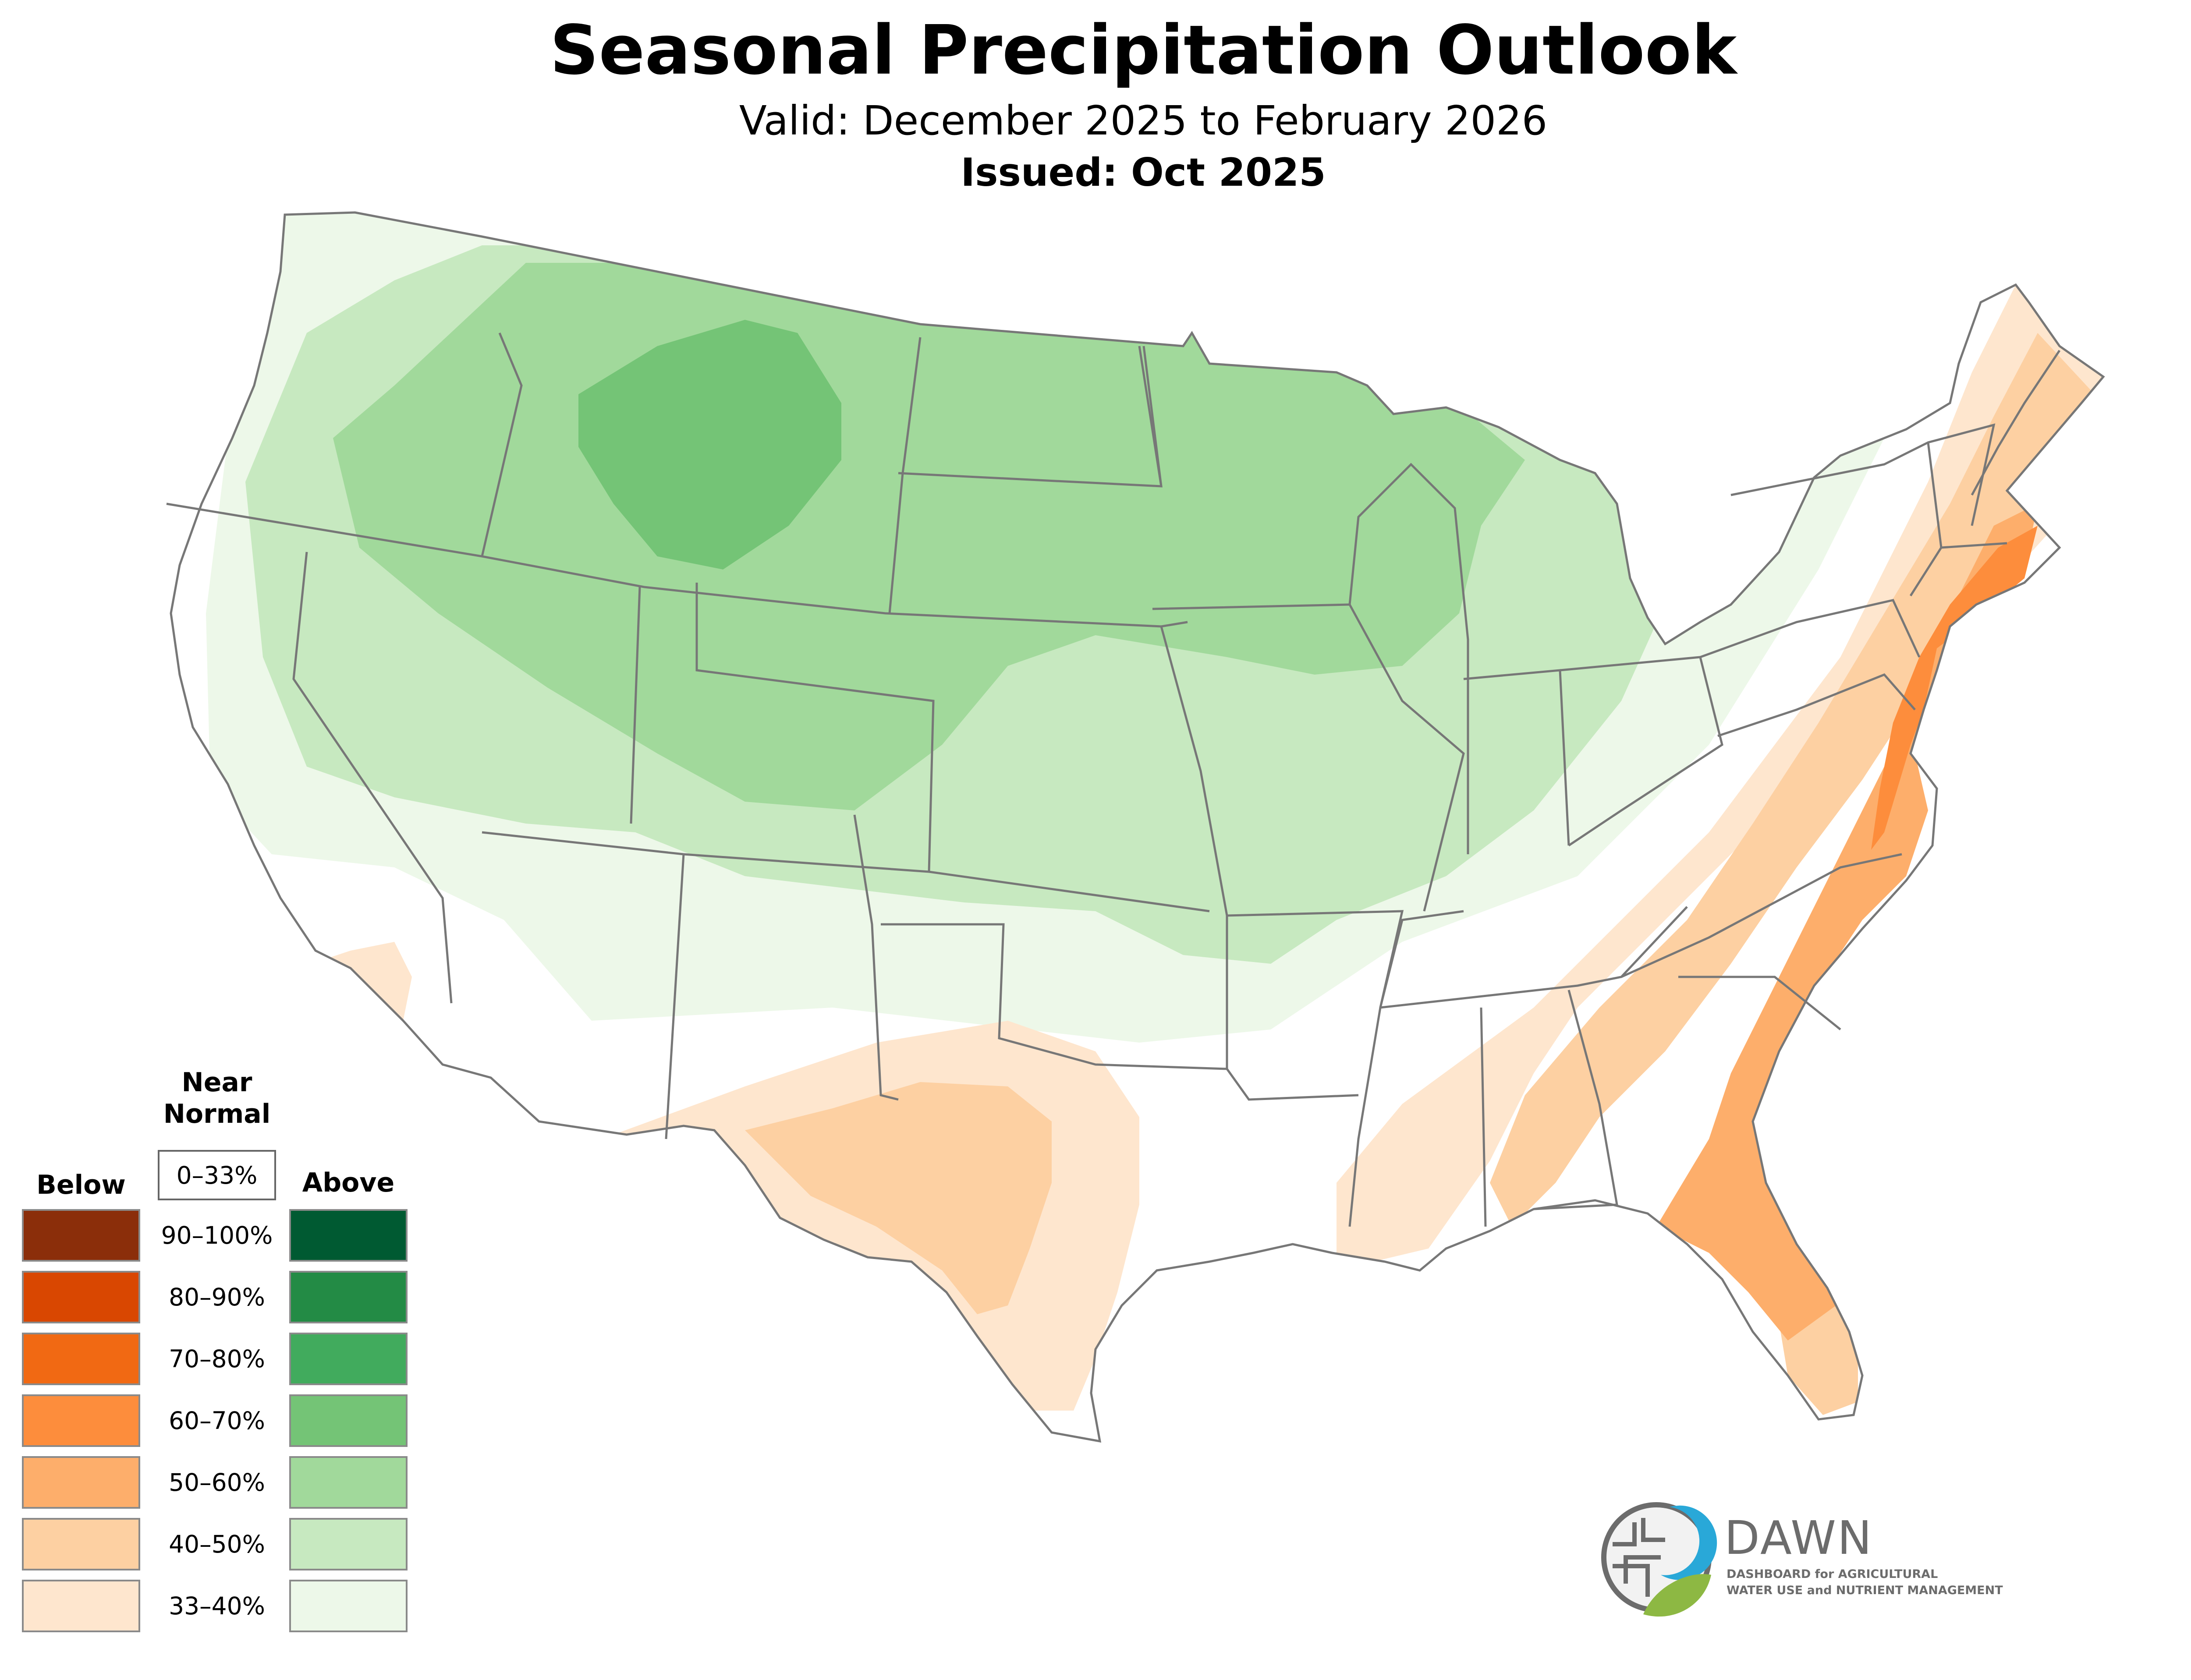 Image resolution: width=2191 pixels, height=1680 pixels. Describe the element at coordinates (1143, 120) in the screenshot. I see `valid-period: Valid: December 2025 to February 2026` at that location.